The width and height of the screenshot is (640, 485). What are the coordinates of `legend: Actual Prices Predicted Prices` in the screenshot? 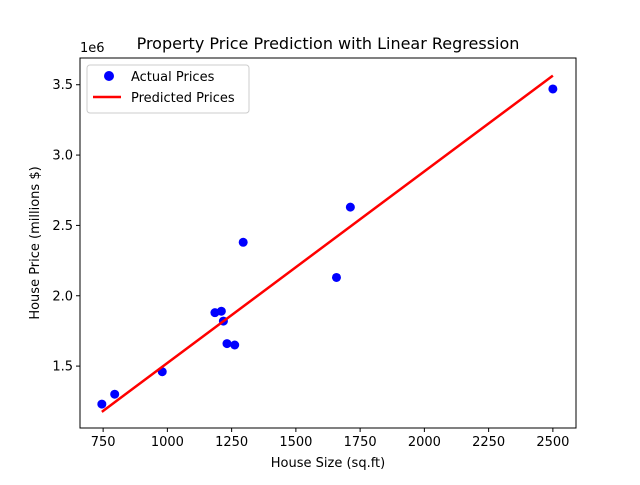 It's located at (168, 89).